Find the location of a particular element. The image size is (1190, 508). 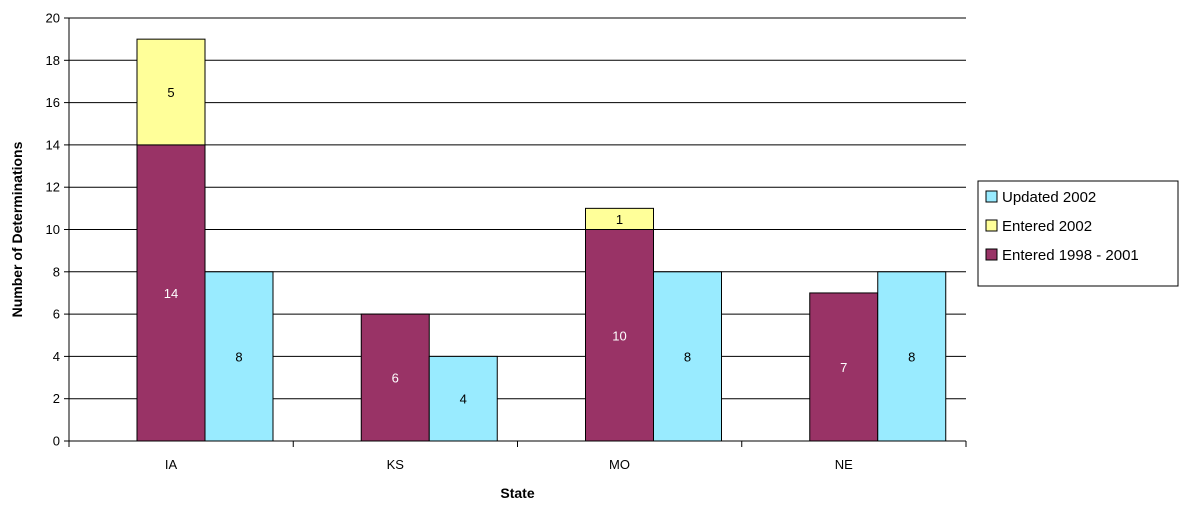

bar-value-label: 5 is located at coordinates (170, 92).